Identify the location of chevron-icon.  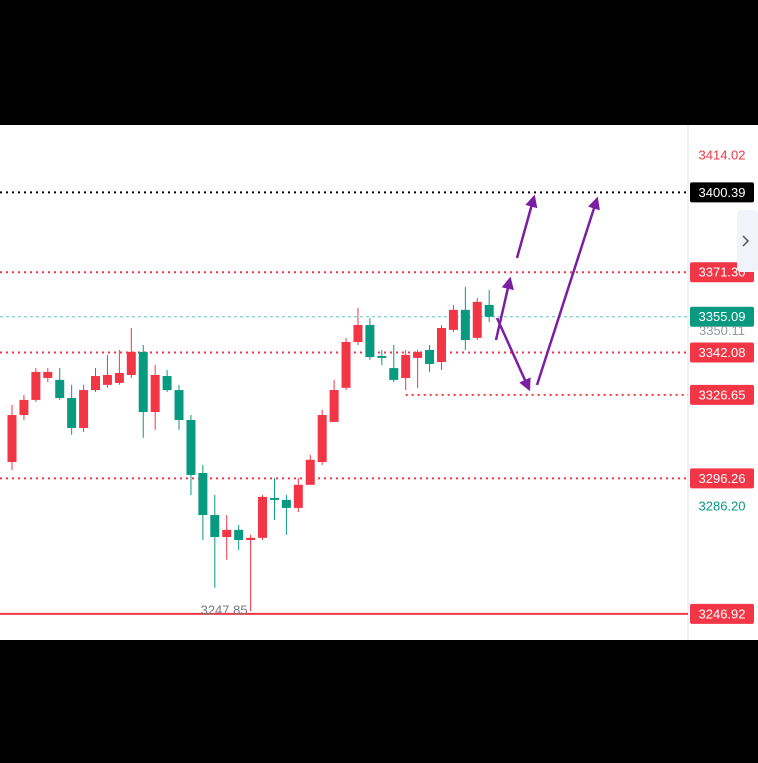
(746, 241).